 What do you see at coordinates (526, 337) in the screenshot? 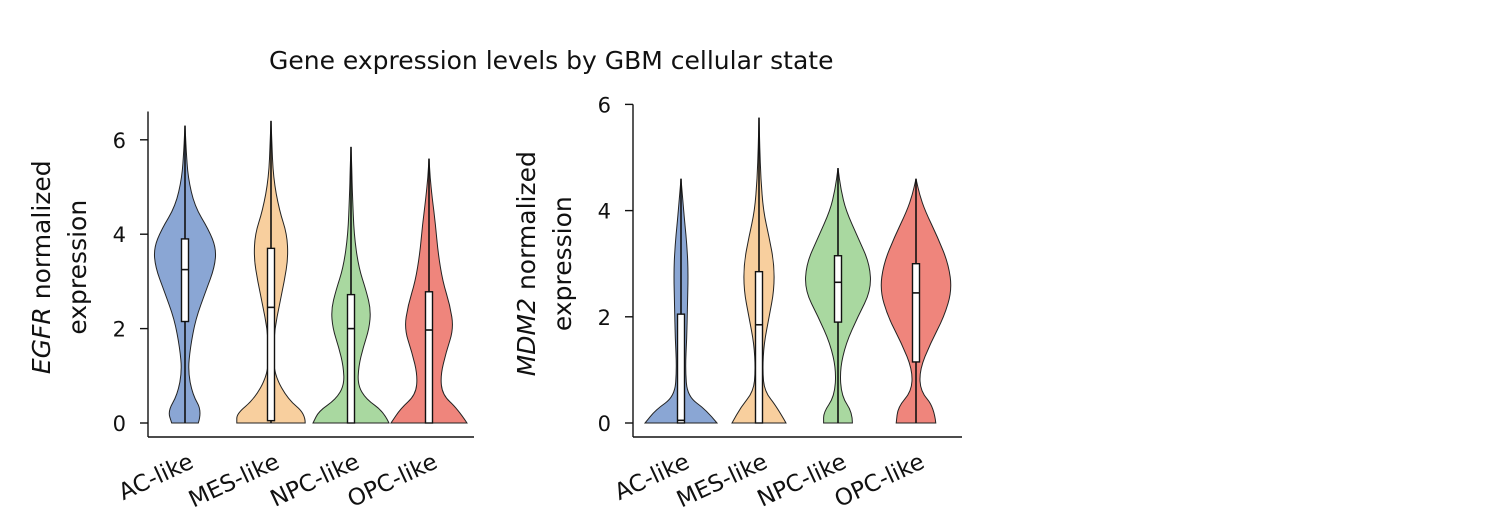
I see `y-axis-label-gene: MDM2` at bounding box center [526, 337].